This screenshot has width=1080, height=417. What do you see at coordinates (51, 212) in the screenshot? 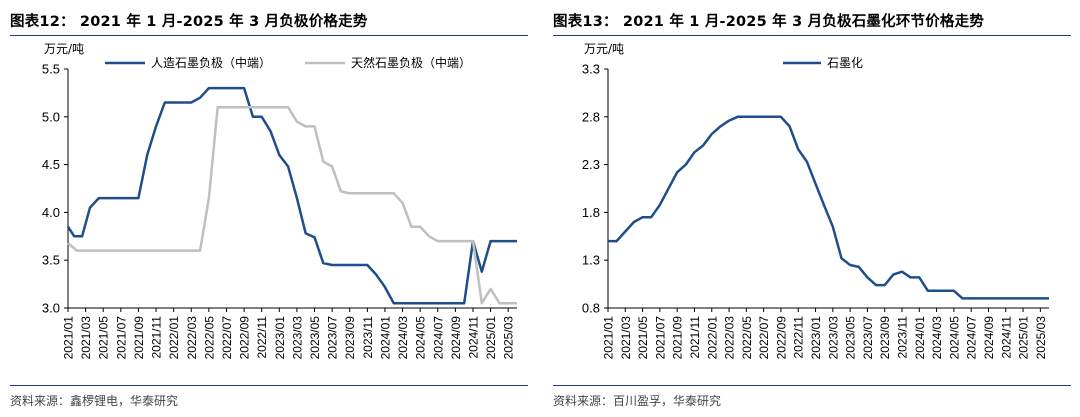
I see `y-tick-label: 4.0` at bounding box center [51, 212].